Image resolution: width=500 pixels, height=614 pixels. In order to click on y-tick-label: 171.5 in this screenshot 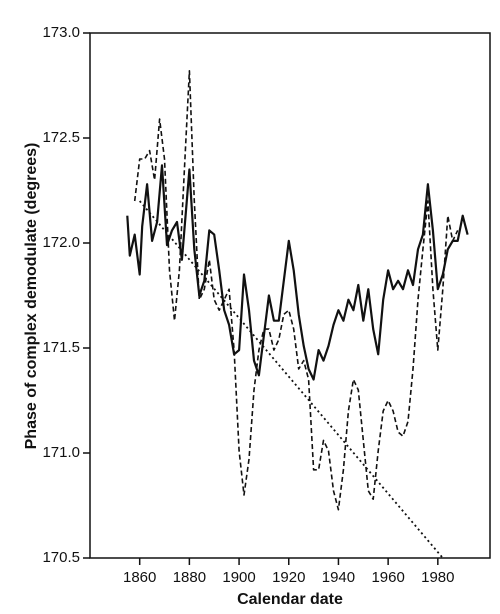, I will do `click(61, 347)`.